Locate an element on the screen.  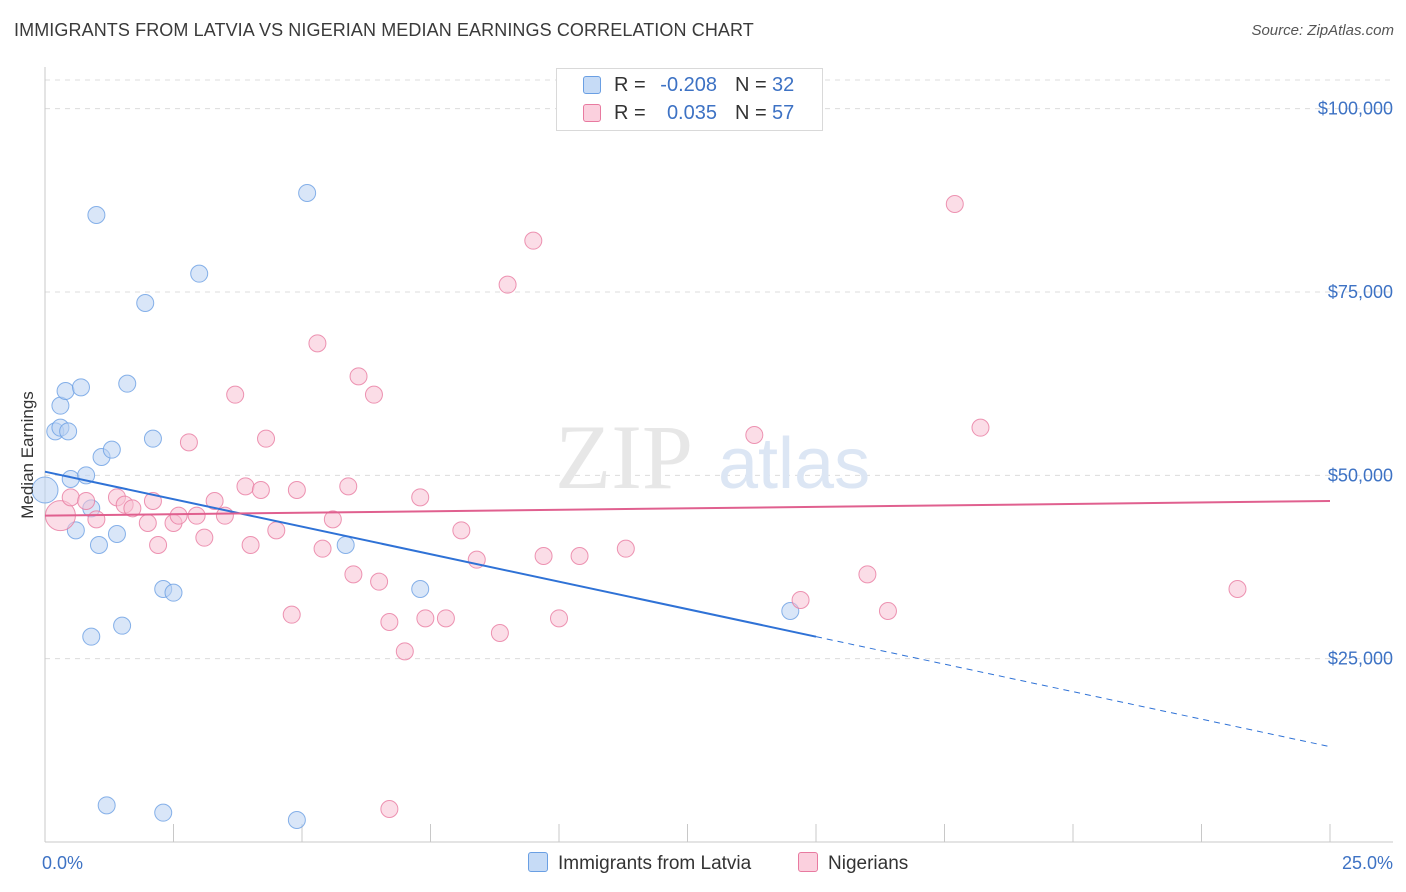
watermark: ZIP atlas is located at coordinates (712, 457).